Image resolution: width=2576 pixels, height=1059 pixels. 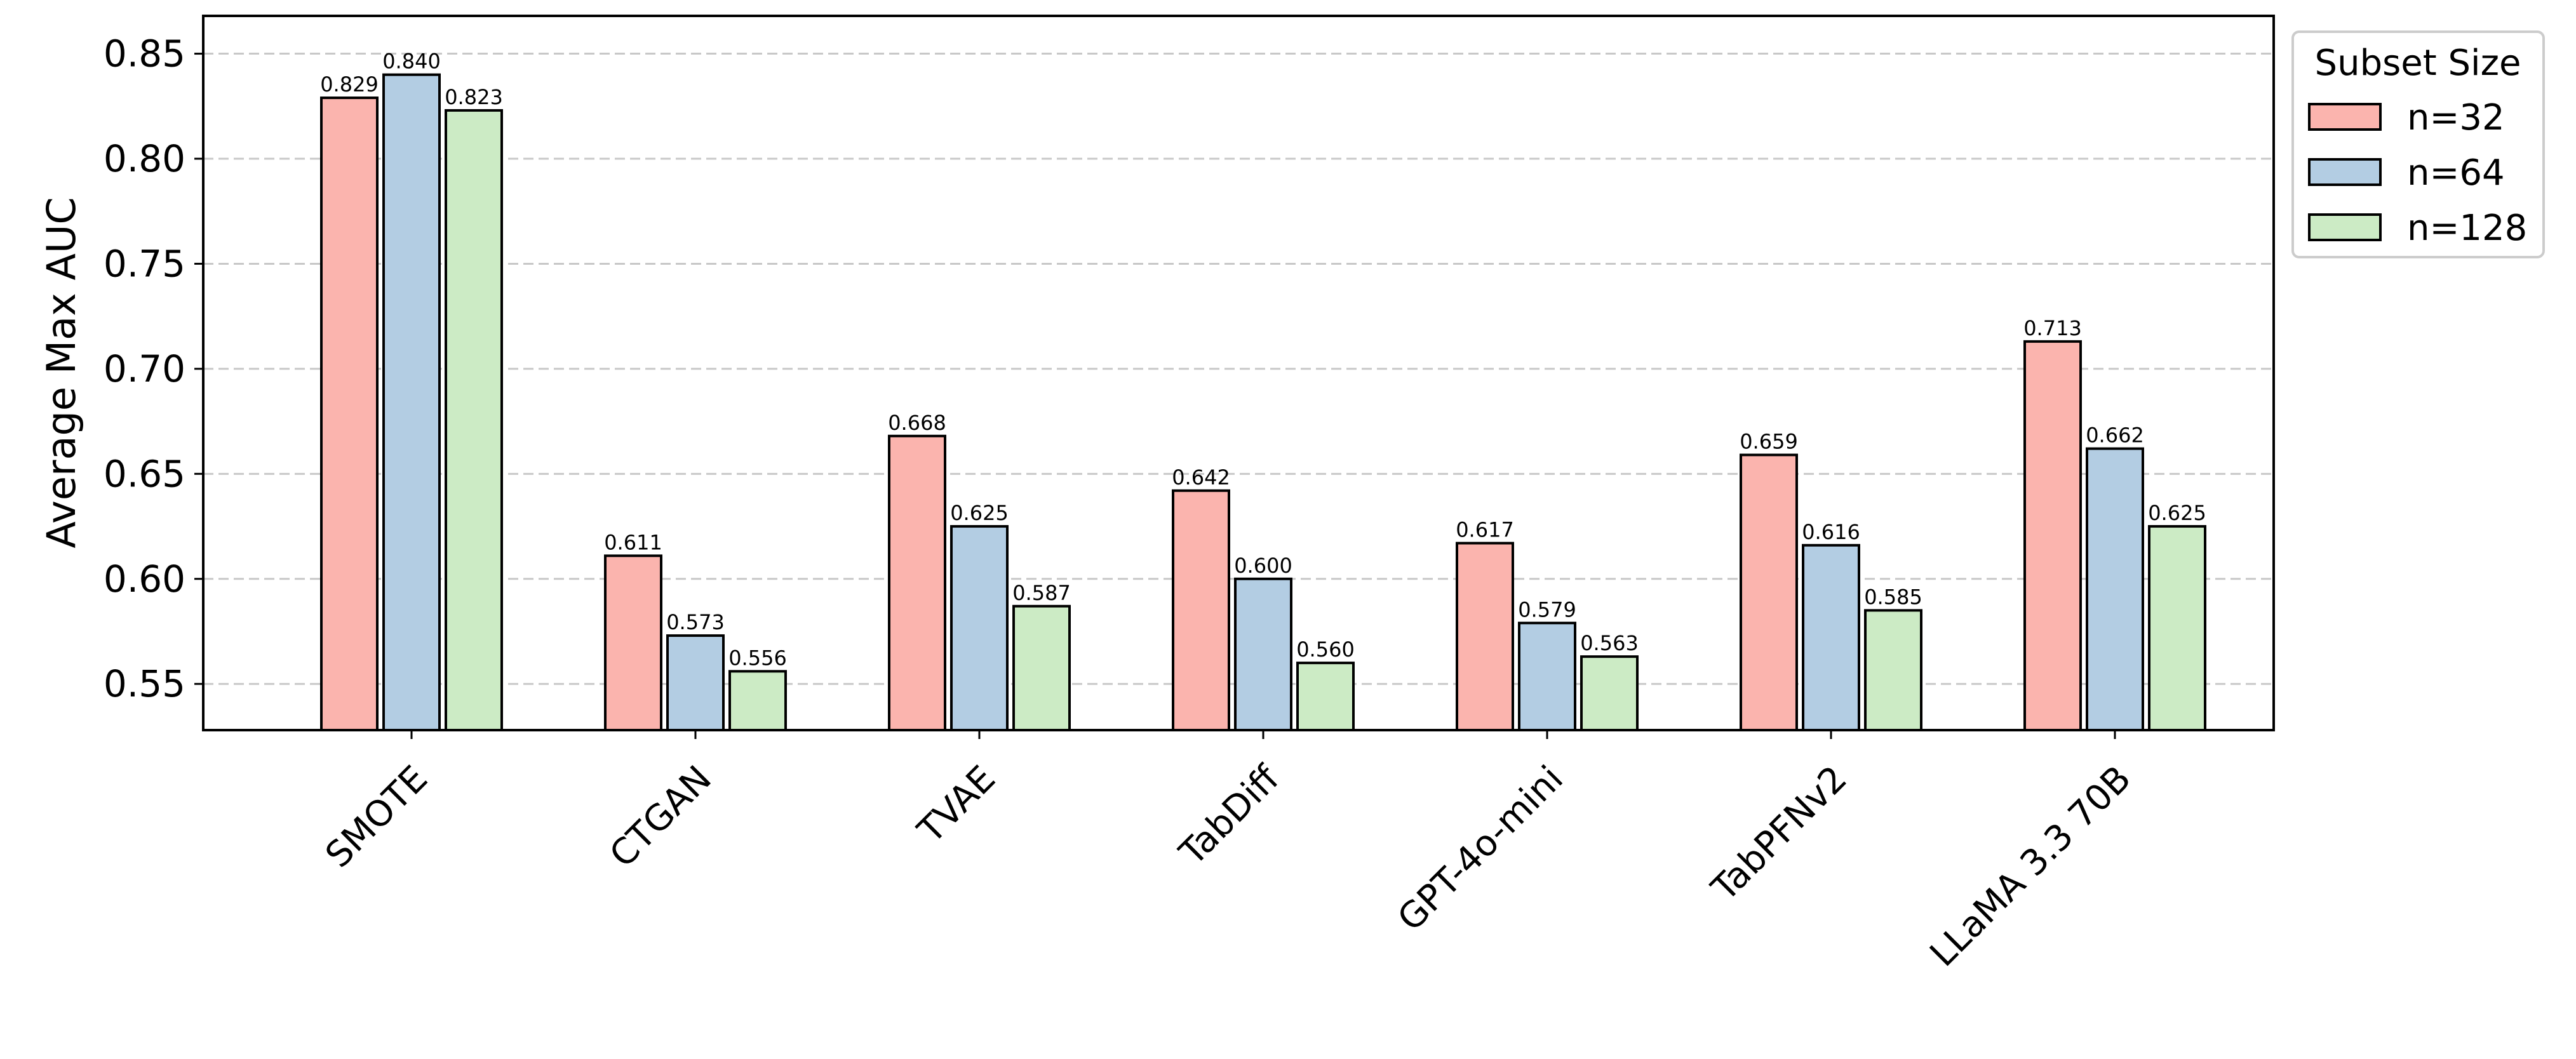 I want to click on bar-value-label: 0.600, so click(x=1263, y=566).